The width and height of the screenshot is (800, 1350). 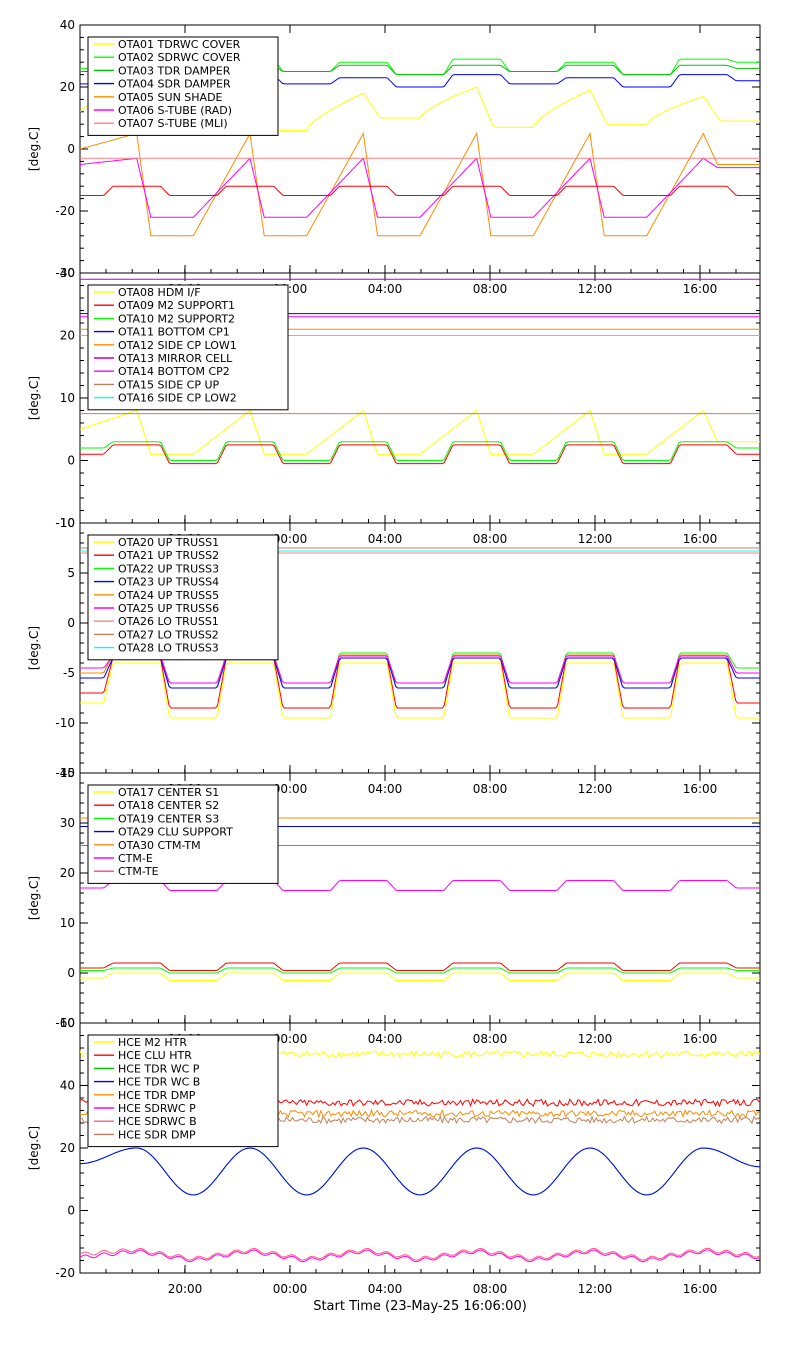 I want to click on legend-label: OTA25 UP TRUSS6, so click(x=168, y=608).